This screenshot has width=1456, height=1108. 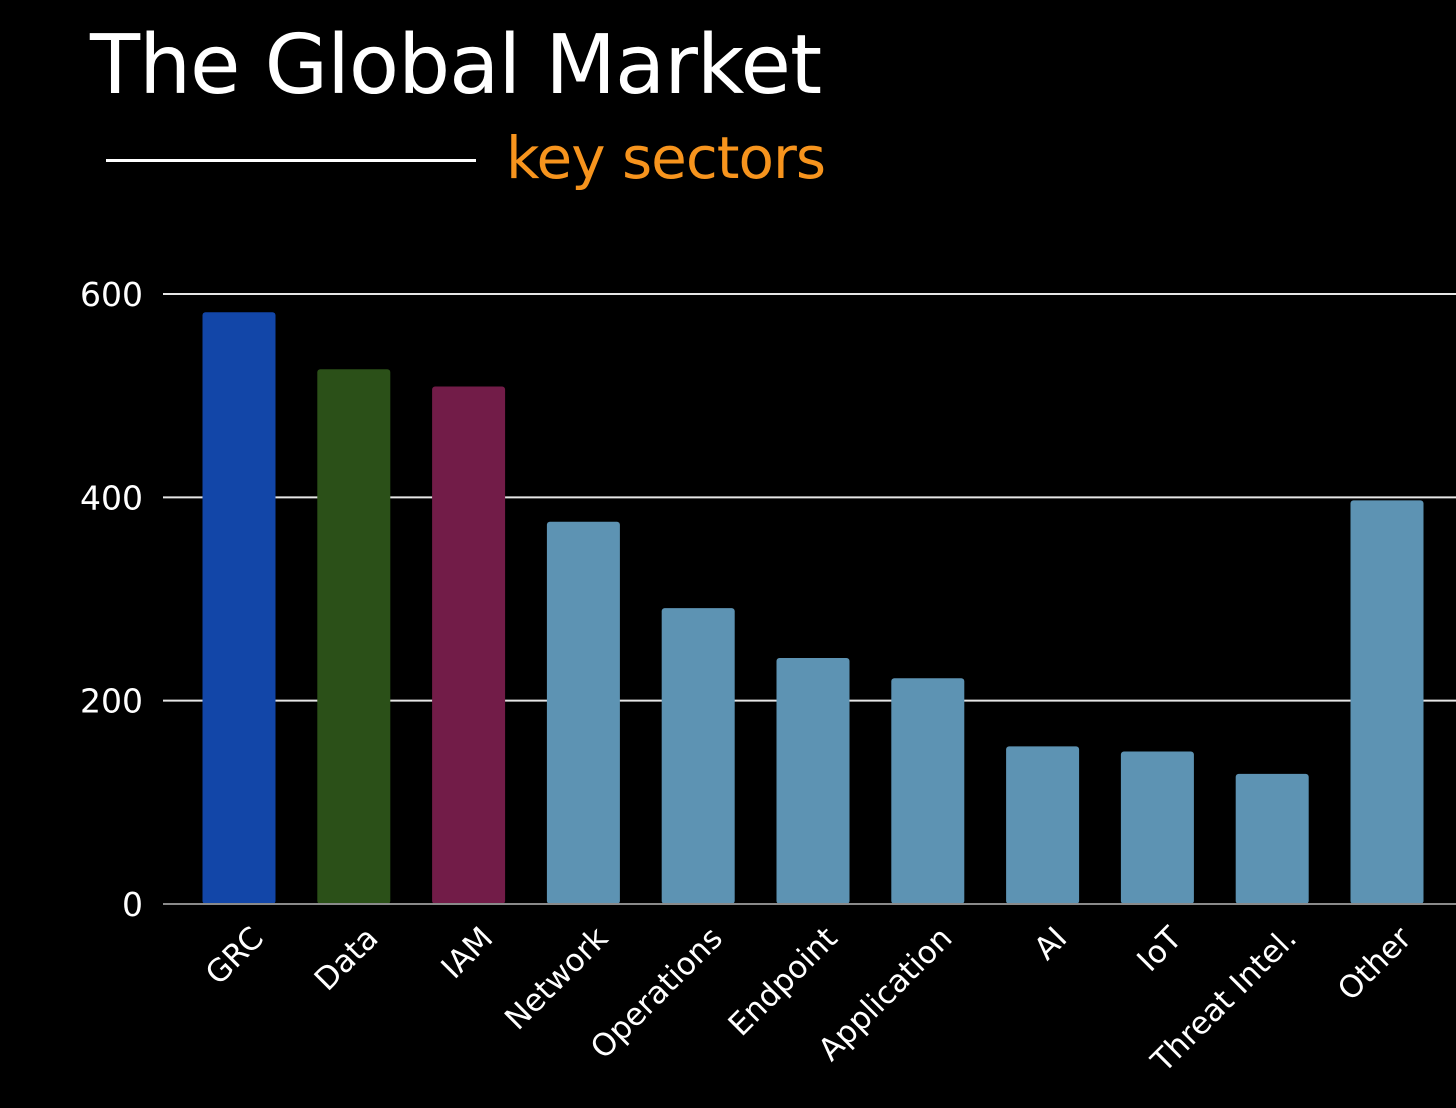 What do you see at coordinates (928, 791) in the screenshot?
I see `bar-application` at bounding box center [928, 791].